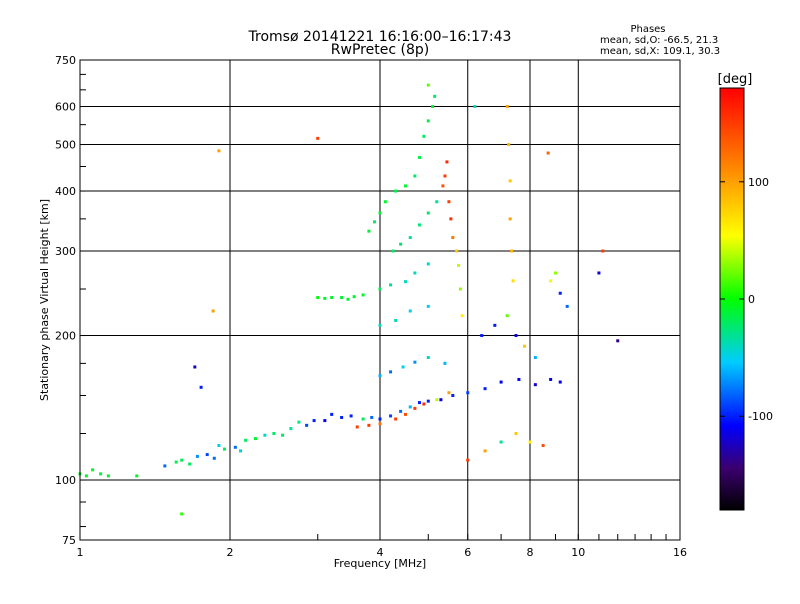 This screenshot has height=604, width=800. What do you see at coordinates (65, 107) in the screenshot?
I see `y-tick-label: 600` at bounding box center [65, 107].